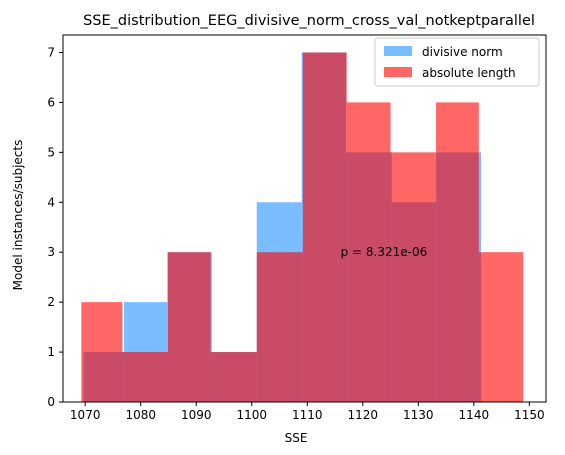  What do you see at coordinates (251, 415) in the screenshot?
I see `x-tick-label: 1100` at bounding box center [251, 415].